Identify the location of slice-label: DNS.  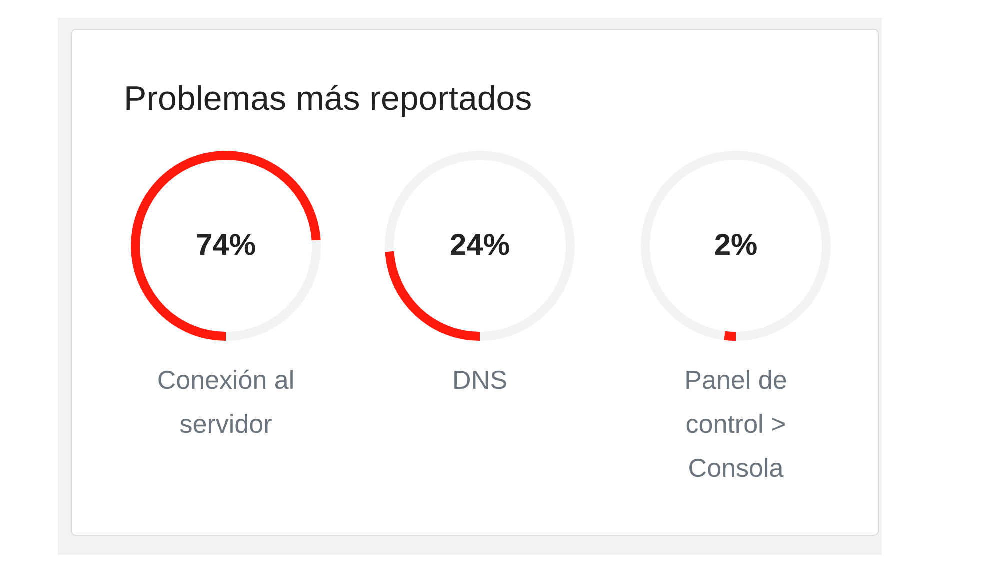
(480, 380).